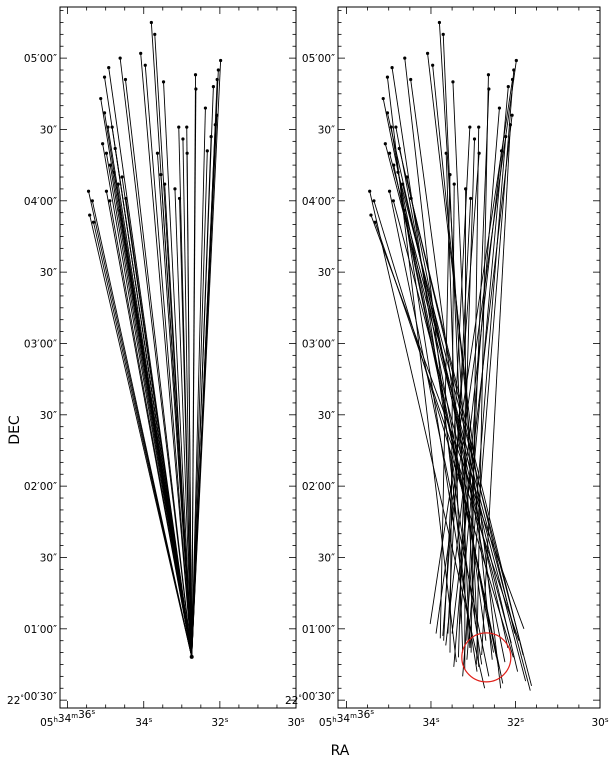 The image size is (610, 761). Describe the element at coordinates (32, 699) in the screenshot. I see `y-tick-label: 22°00′30″` at that location.